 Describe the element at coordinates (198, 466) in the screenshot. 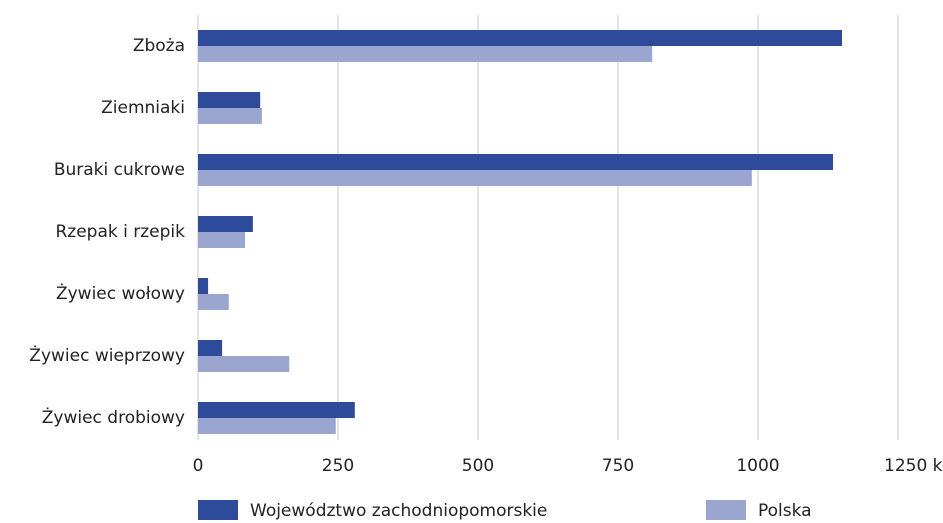

I see `x-tick-label: 0` at that location.